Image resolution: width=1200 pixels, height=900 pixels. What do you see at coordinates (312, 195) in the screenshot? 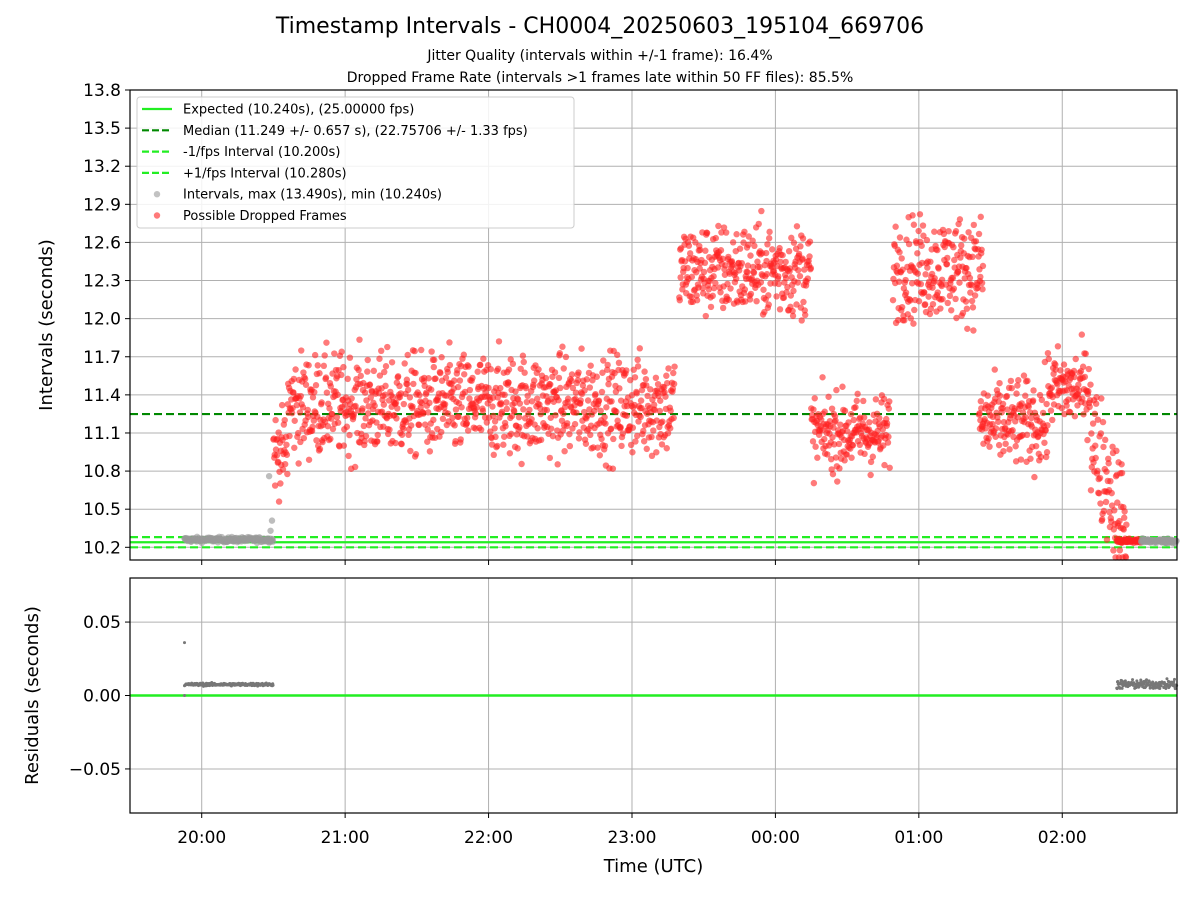
I see `legend-entry-label: Intervals, max (13.490s), min (10.240s)` at bounding box center [312, 195].